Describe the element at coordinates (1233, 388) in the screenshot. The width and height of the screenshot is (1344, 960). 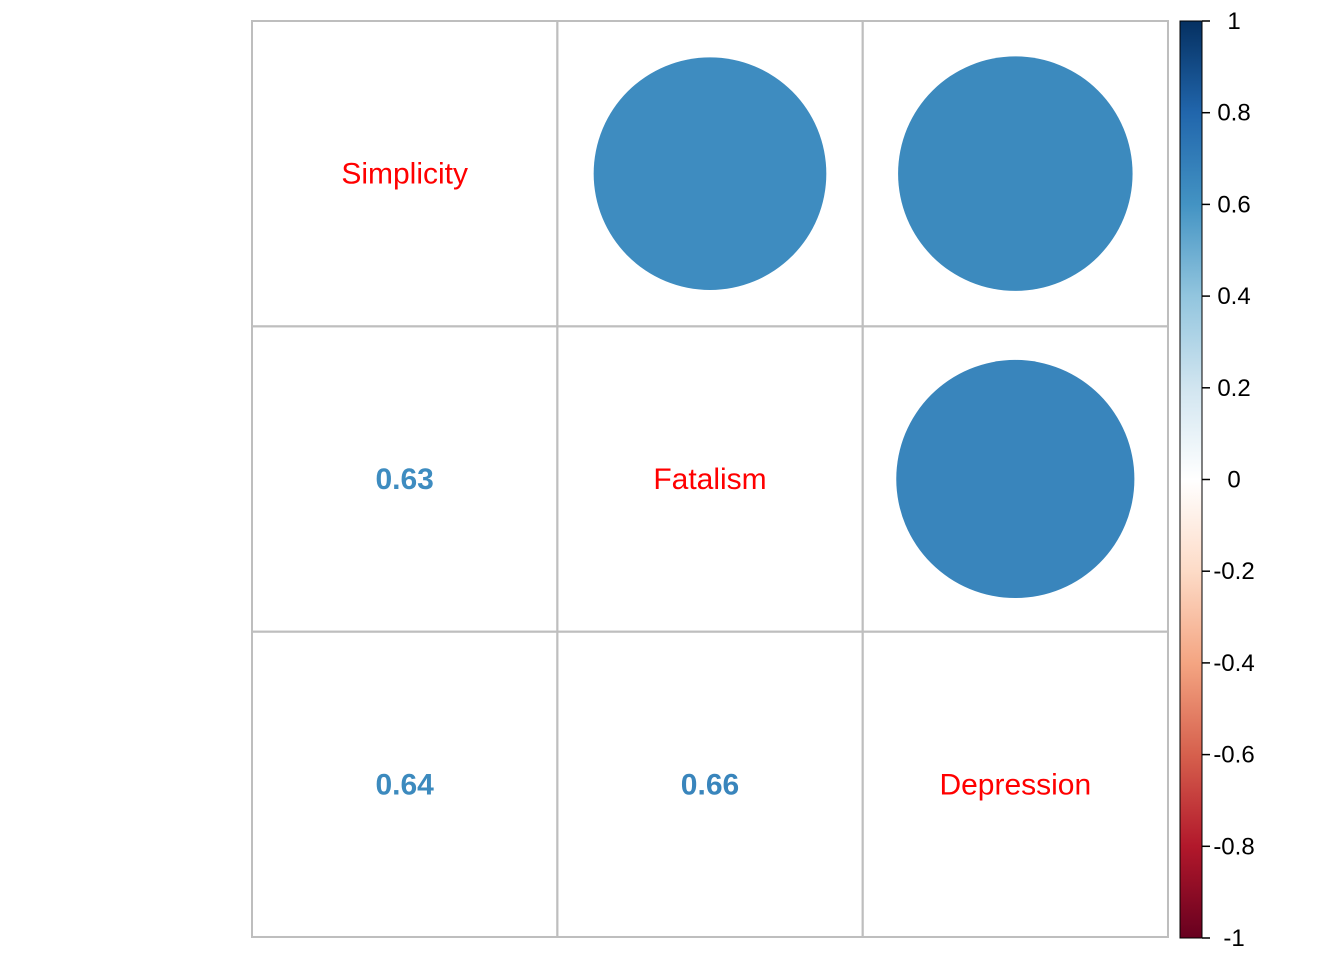
I see `colorbar-tick-label: 0.2` at that location.